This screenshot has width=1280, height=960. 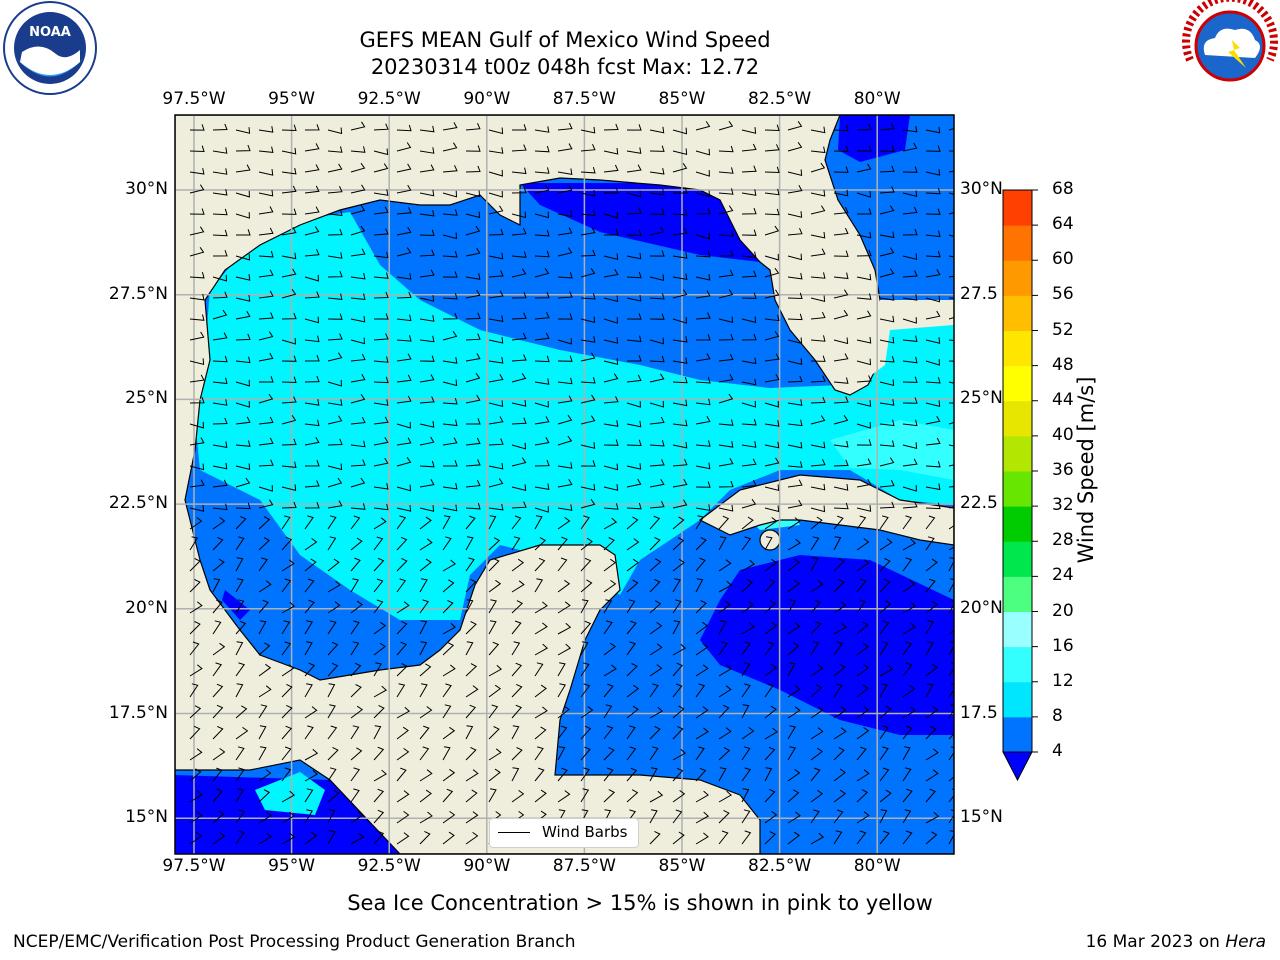 What do you see at coordinates (50, 32) in the screenshot?
I see `noaa-logo-text: NOAA` at bounding box center [50, 32].